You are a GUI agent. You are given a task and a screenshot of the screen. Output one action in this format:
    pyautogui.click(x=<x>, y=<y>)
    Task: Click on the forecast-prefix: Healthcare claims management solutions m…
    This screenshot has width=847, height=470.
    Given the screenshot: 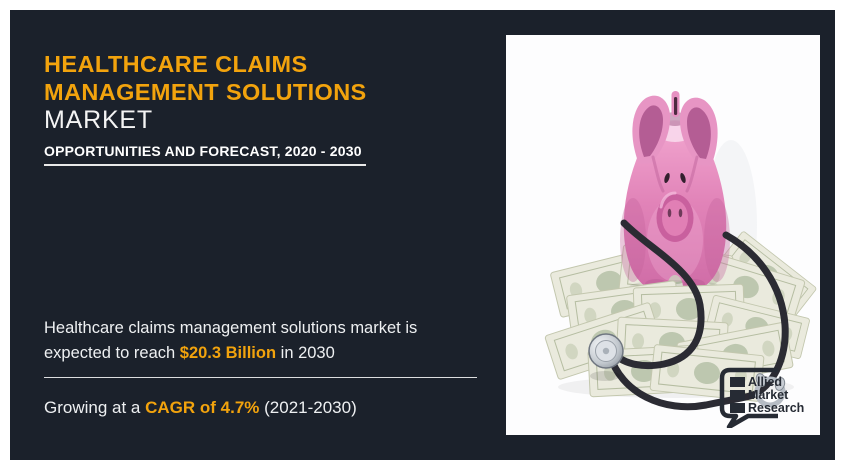 What is the action you would take?
    pyautogui.click(x=231, y=340)
    